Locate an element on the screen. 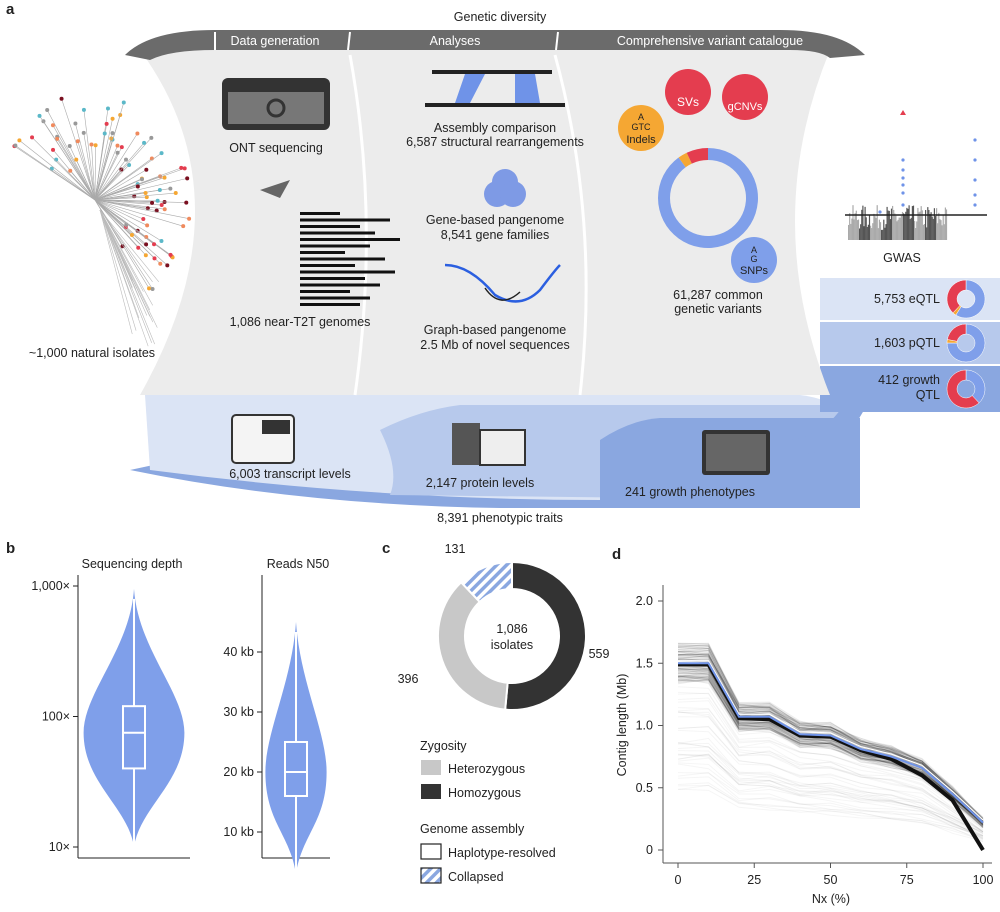  violin-plots: 1,000× 100× 10× 40 kb 30 kb 20 kb 10 kb is located at coordinates (180, 724).